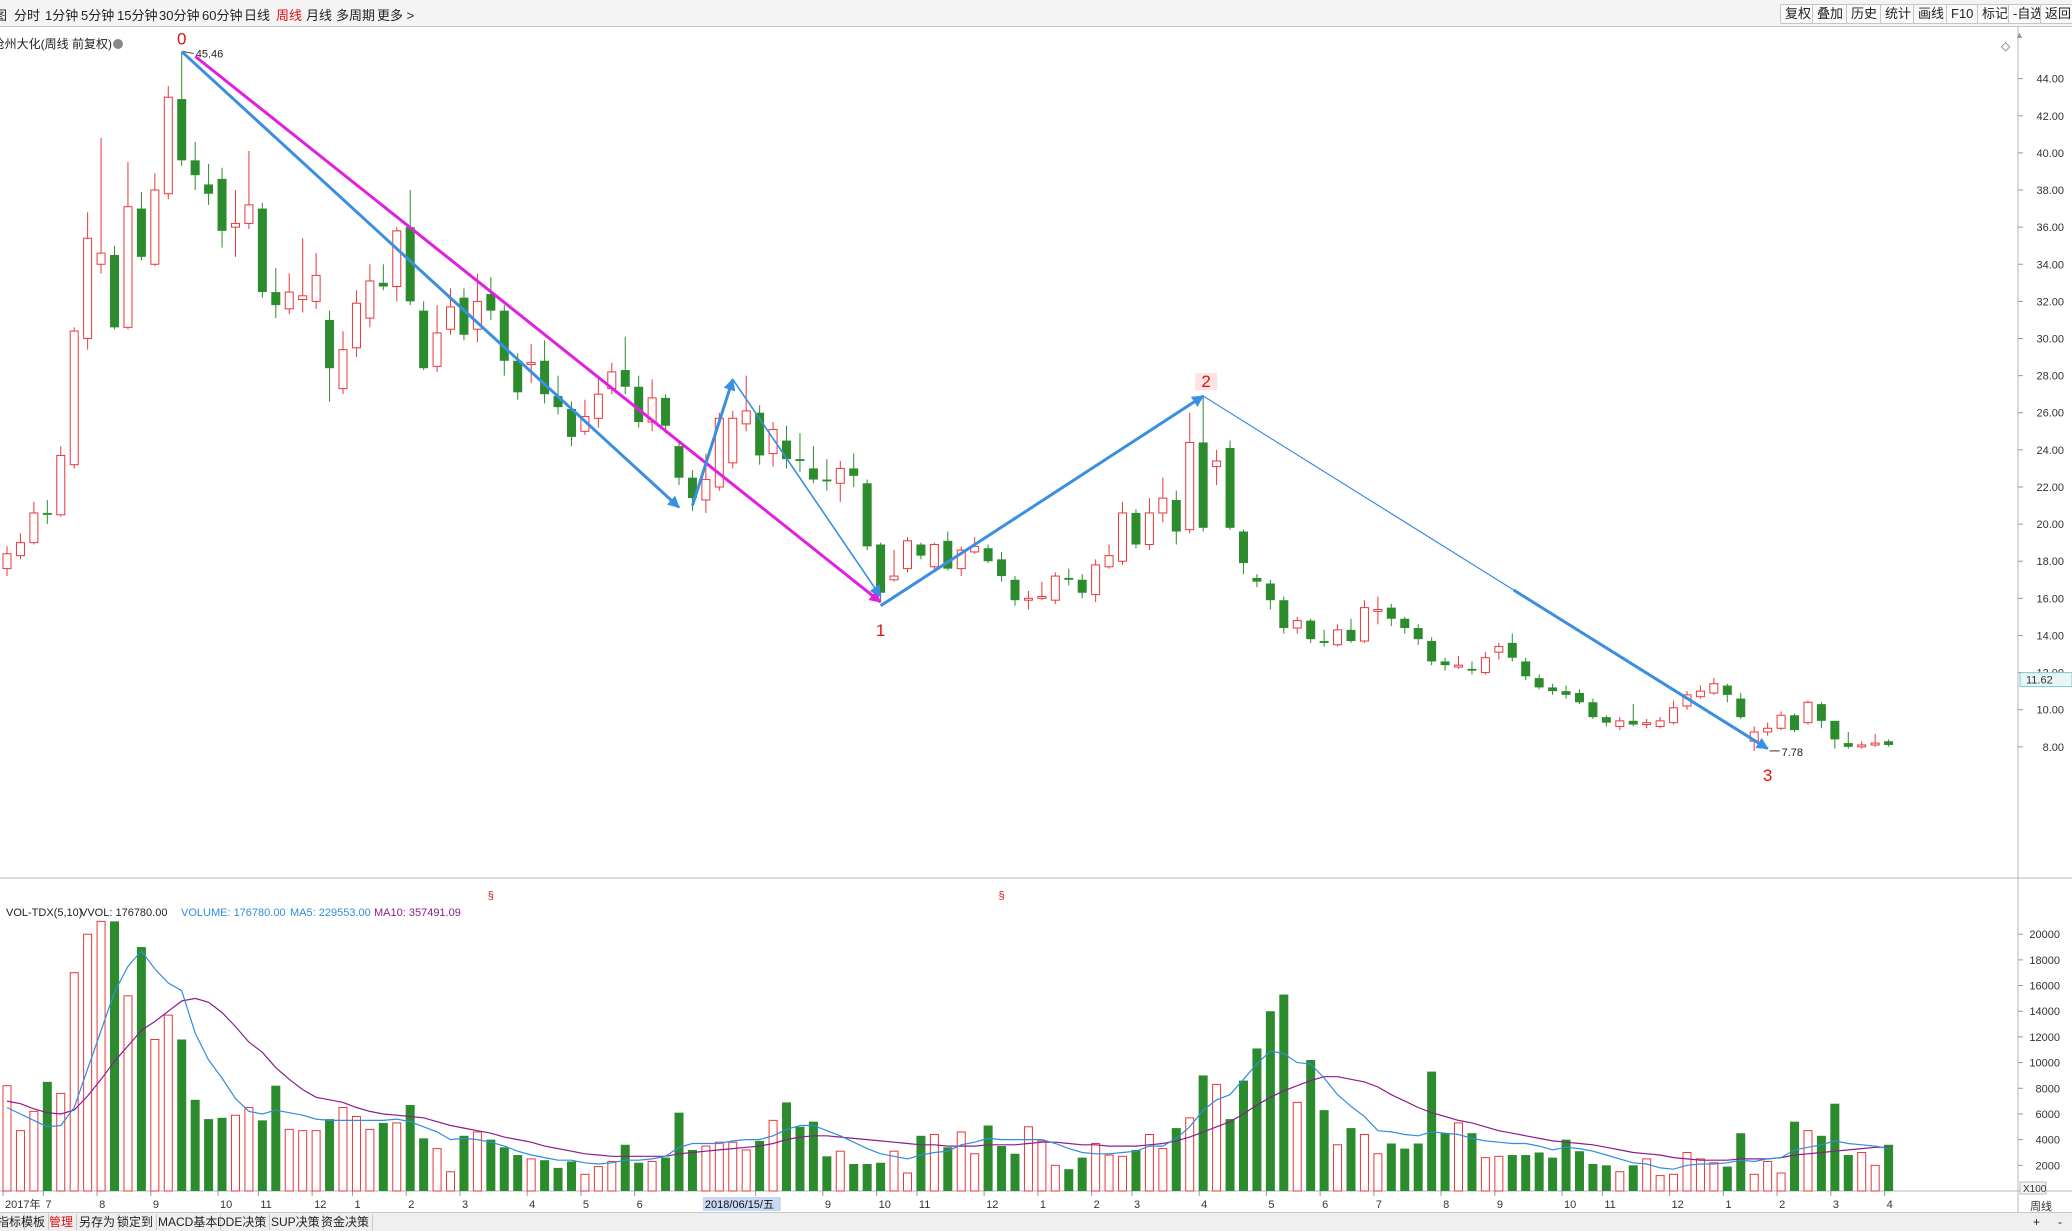 The width and height of the screenshot is (2072, 1231). What do you see at coordinates (136, 1222) in the screenshot?
I see `bottom-tab-4: 锁定到` at bounding box center [136, 1222].